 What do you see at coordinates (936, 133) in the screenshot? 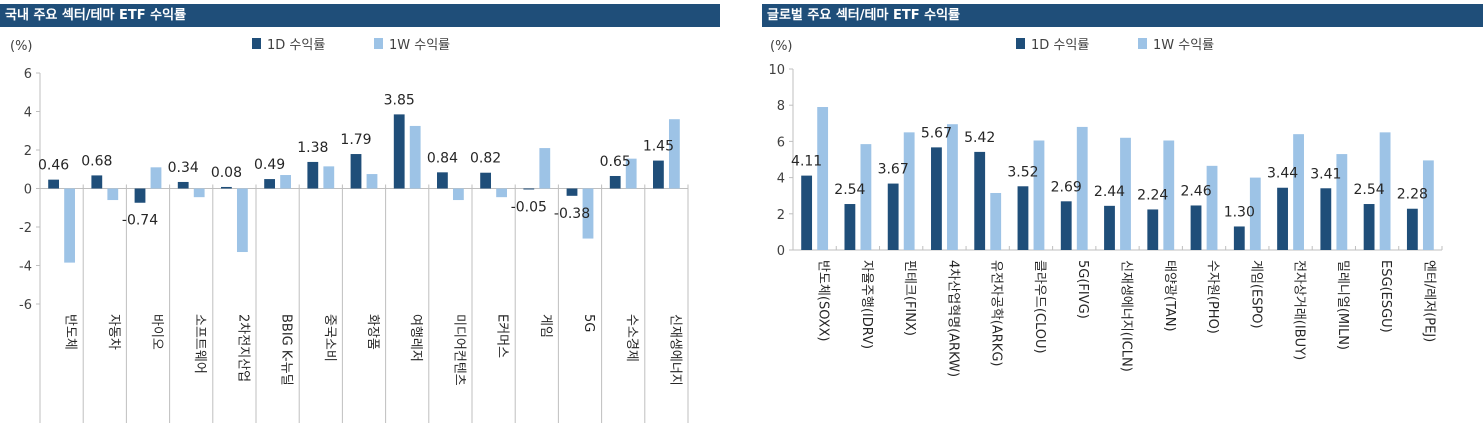
I see `data-label-1d: 5.67` at bounding box center [936, 133].